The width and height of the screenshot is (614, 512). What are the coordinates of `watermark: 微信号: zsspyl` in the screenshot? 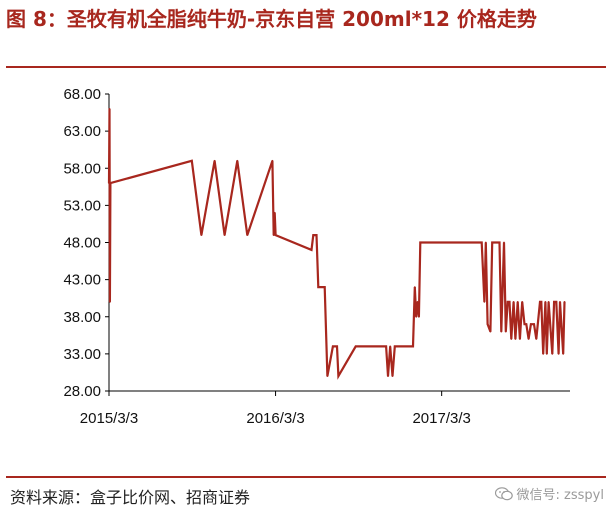 It's located at (549, 493).